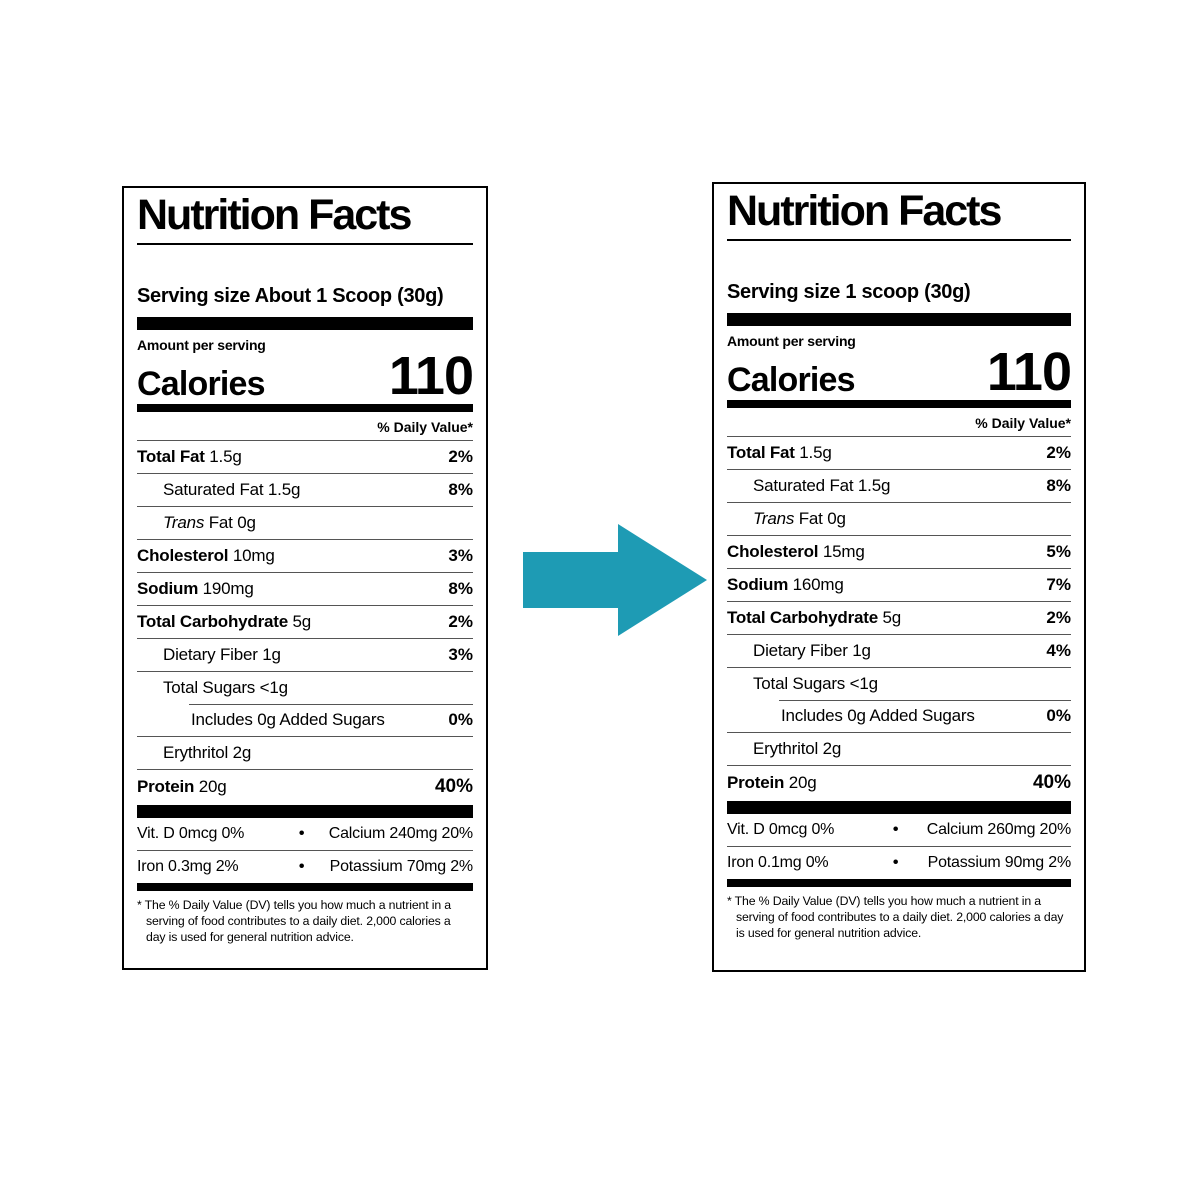 This screenshot has width=1200, height=1200. I want to click on vitamin-row-2: Iron 0.3mg 2% • Potassium 70mg 2%, so click(305, 866).